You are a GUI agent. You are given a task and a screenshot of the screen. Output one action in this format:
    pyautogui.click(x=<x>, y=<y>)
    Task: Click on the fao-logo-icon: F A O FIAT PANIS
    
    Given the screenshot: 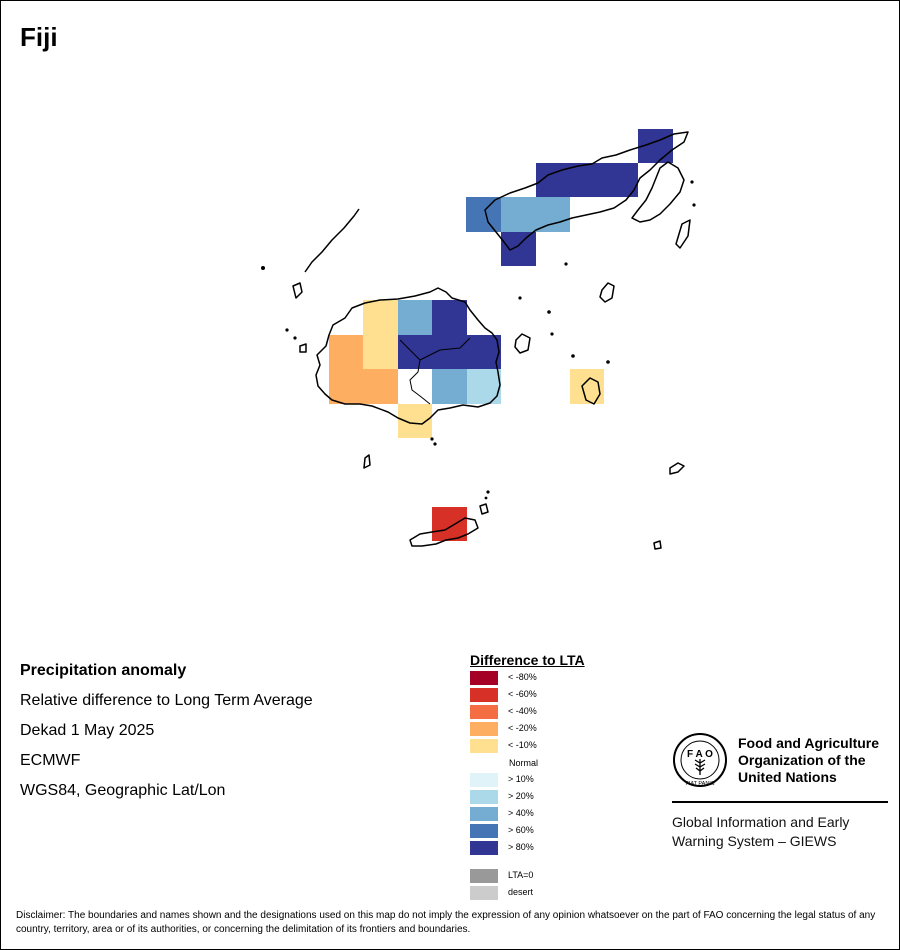 What is the action you would take?
    pyautogui.click(x=700, y=760)
    